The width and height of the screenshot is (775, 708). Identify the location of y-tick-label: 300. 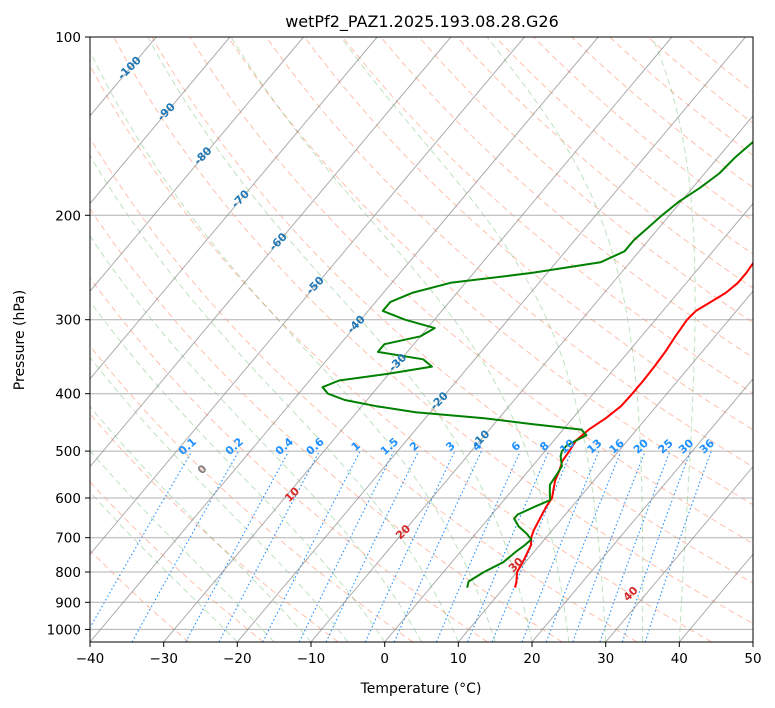
(68, 321).